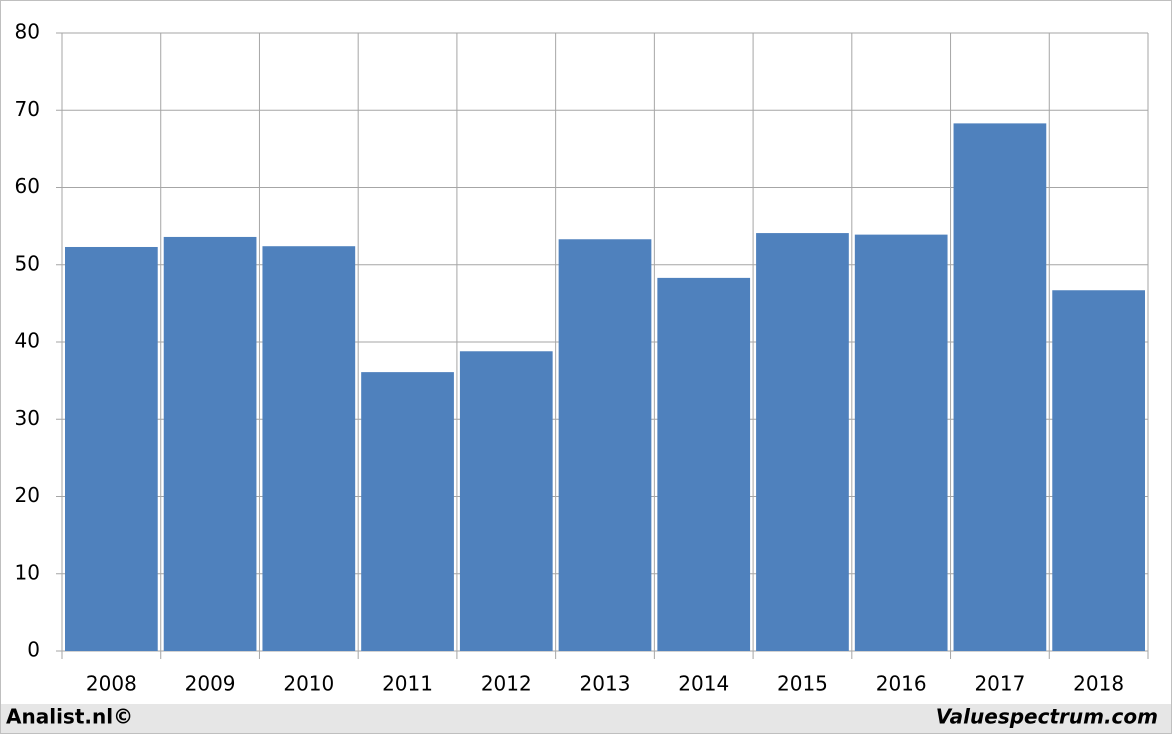 The height and width of the screenshot is (734, 1172). Describe the element at coordinates (27, 572) in the screenshot. I see `y-tick-label: 10` at that location.